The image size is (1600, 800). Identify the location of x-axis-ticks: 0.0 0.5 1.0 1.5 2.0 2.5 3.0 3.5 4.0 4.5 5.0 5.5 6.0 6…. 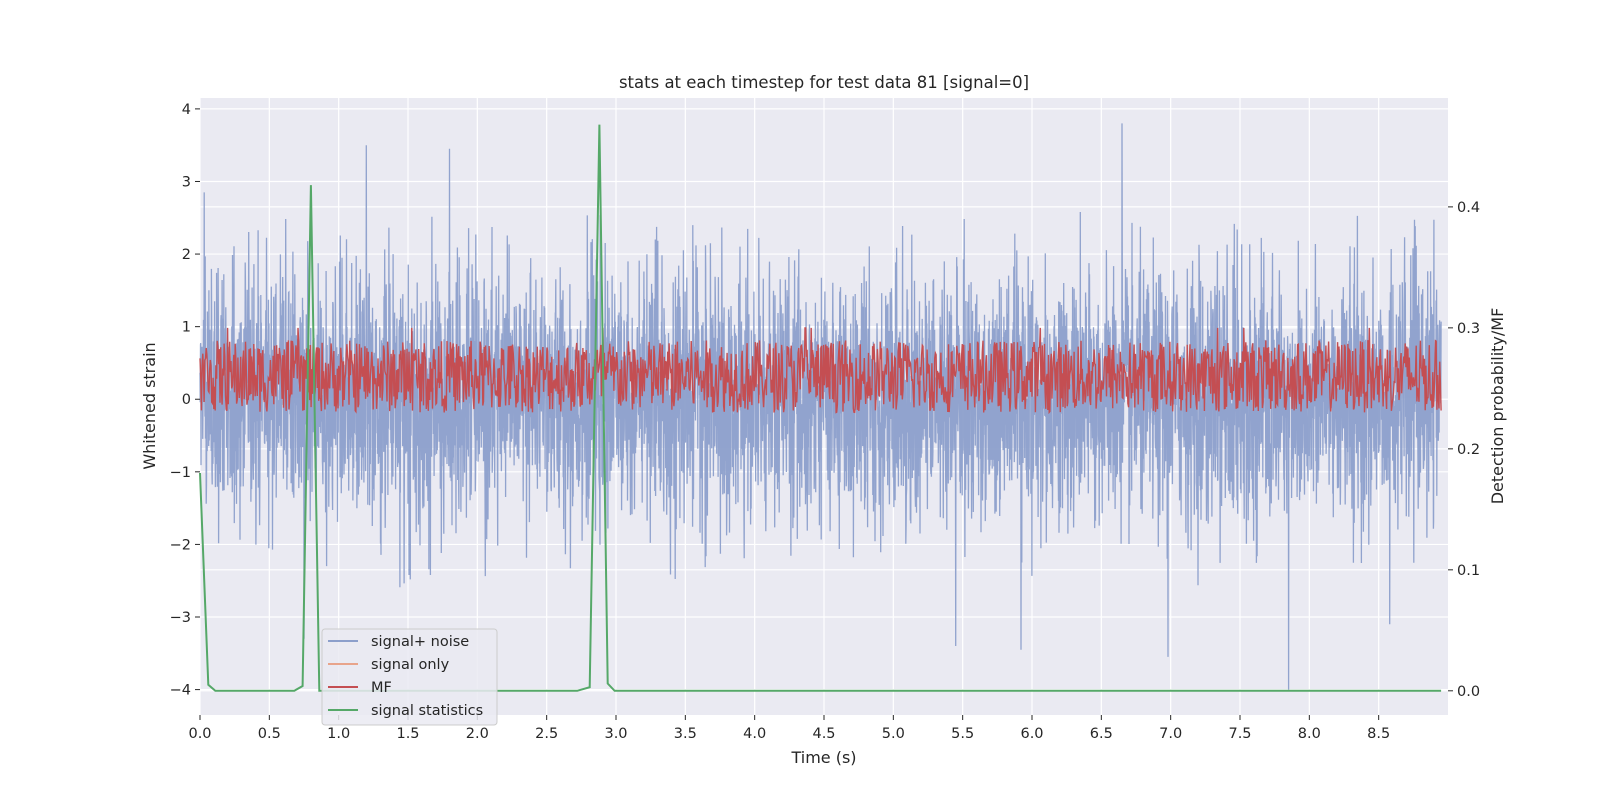
(789, 728).